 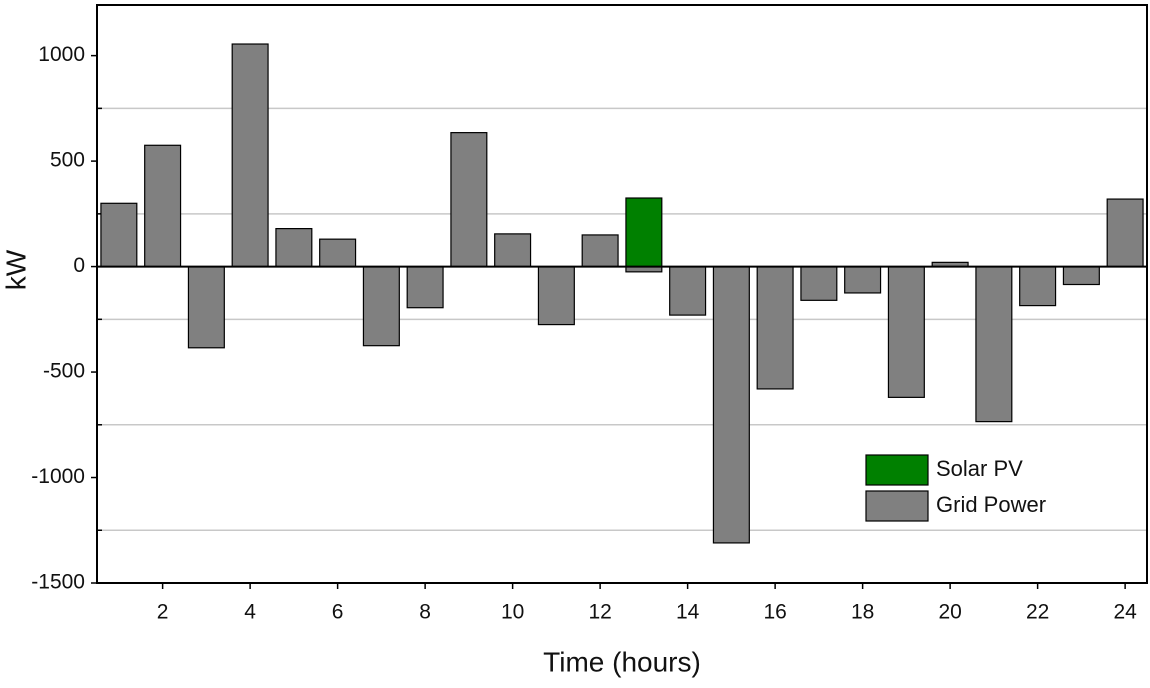 I want to click on y-tick-label: -500, so click(x=64, y=371).